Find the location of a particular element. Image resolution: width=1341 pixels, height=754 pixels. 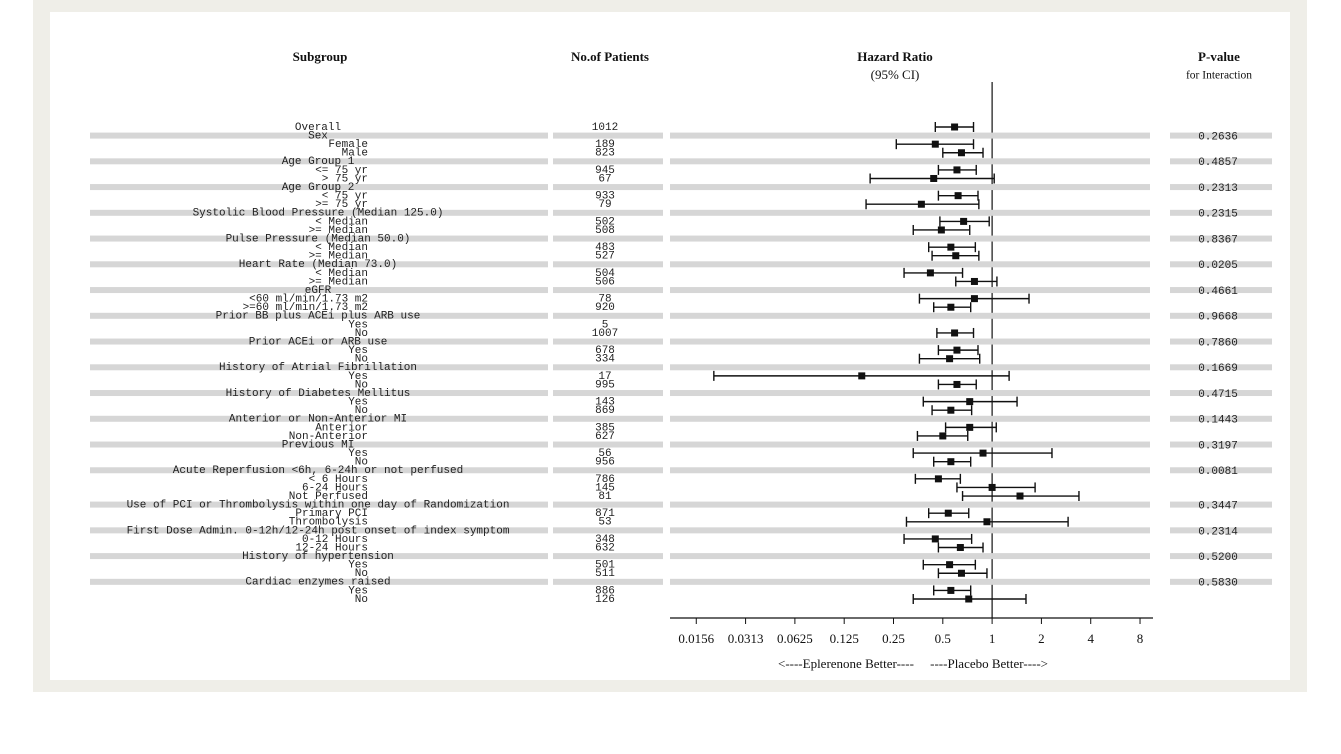

subgroup-label: 0-12 Hours is located at coordinates (335, 540).